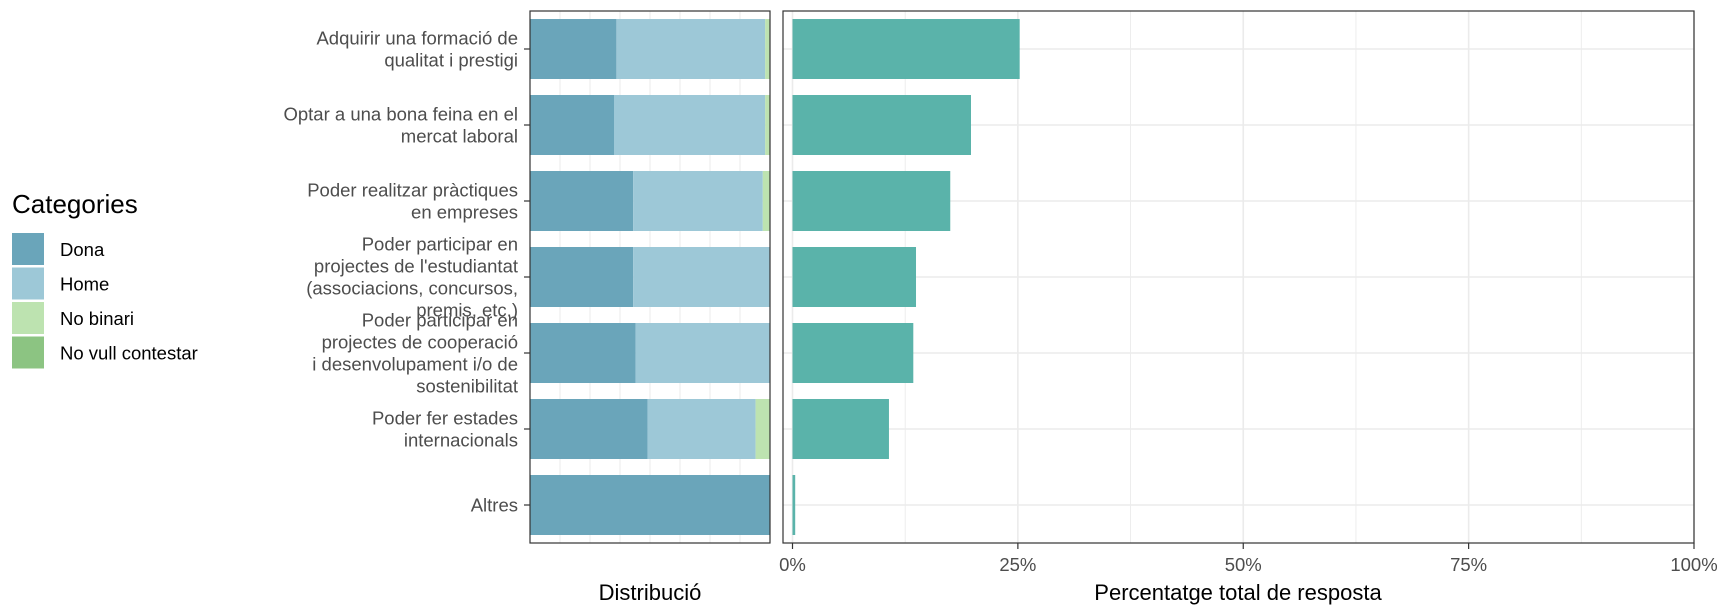  Describe the element at coordinates (412, 201) in the screenshot. I see `category-label: Poder realitzar pràctiques en empreses` at that location.